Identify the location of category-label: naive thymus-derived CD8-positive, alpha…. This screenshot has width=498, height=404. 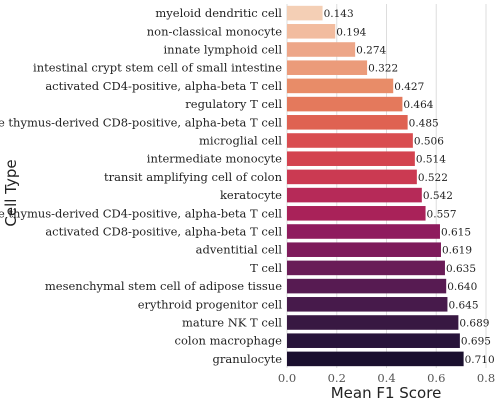
(141, 122).